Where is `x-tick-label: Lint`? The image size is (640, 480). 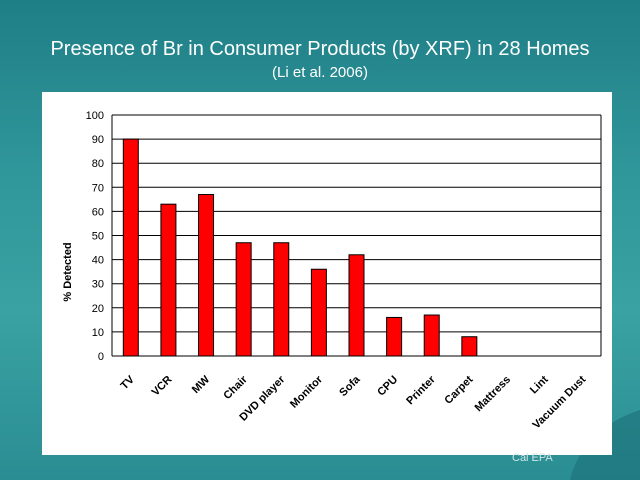 x-tick-label: Lint is located at coordinates (539, 384).